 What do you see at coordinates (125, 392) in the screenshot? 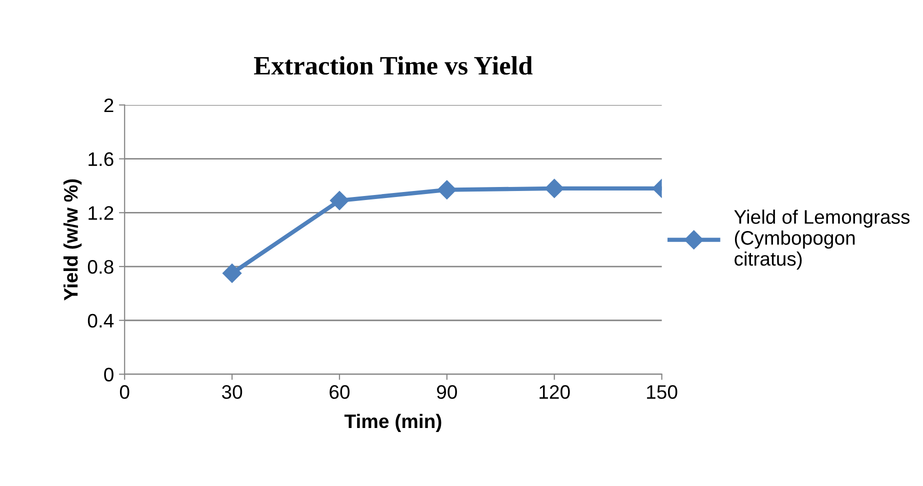
I see `x-tick-label: 0` at bounding box center [125, 392].